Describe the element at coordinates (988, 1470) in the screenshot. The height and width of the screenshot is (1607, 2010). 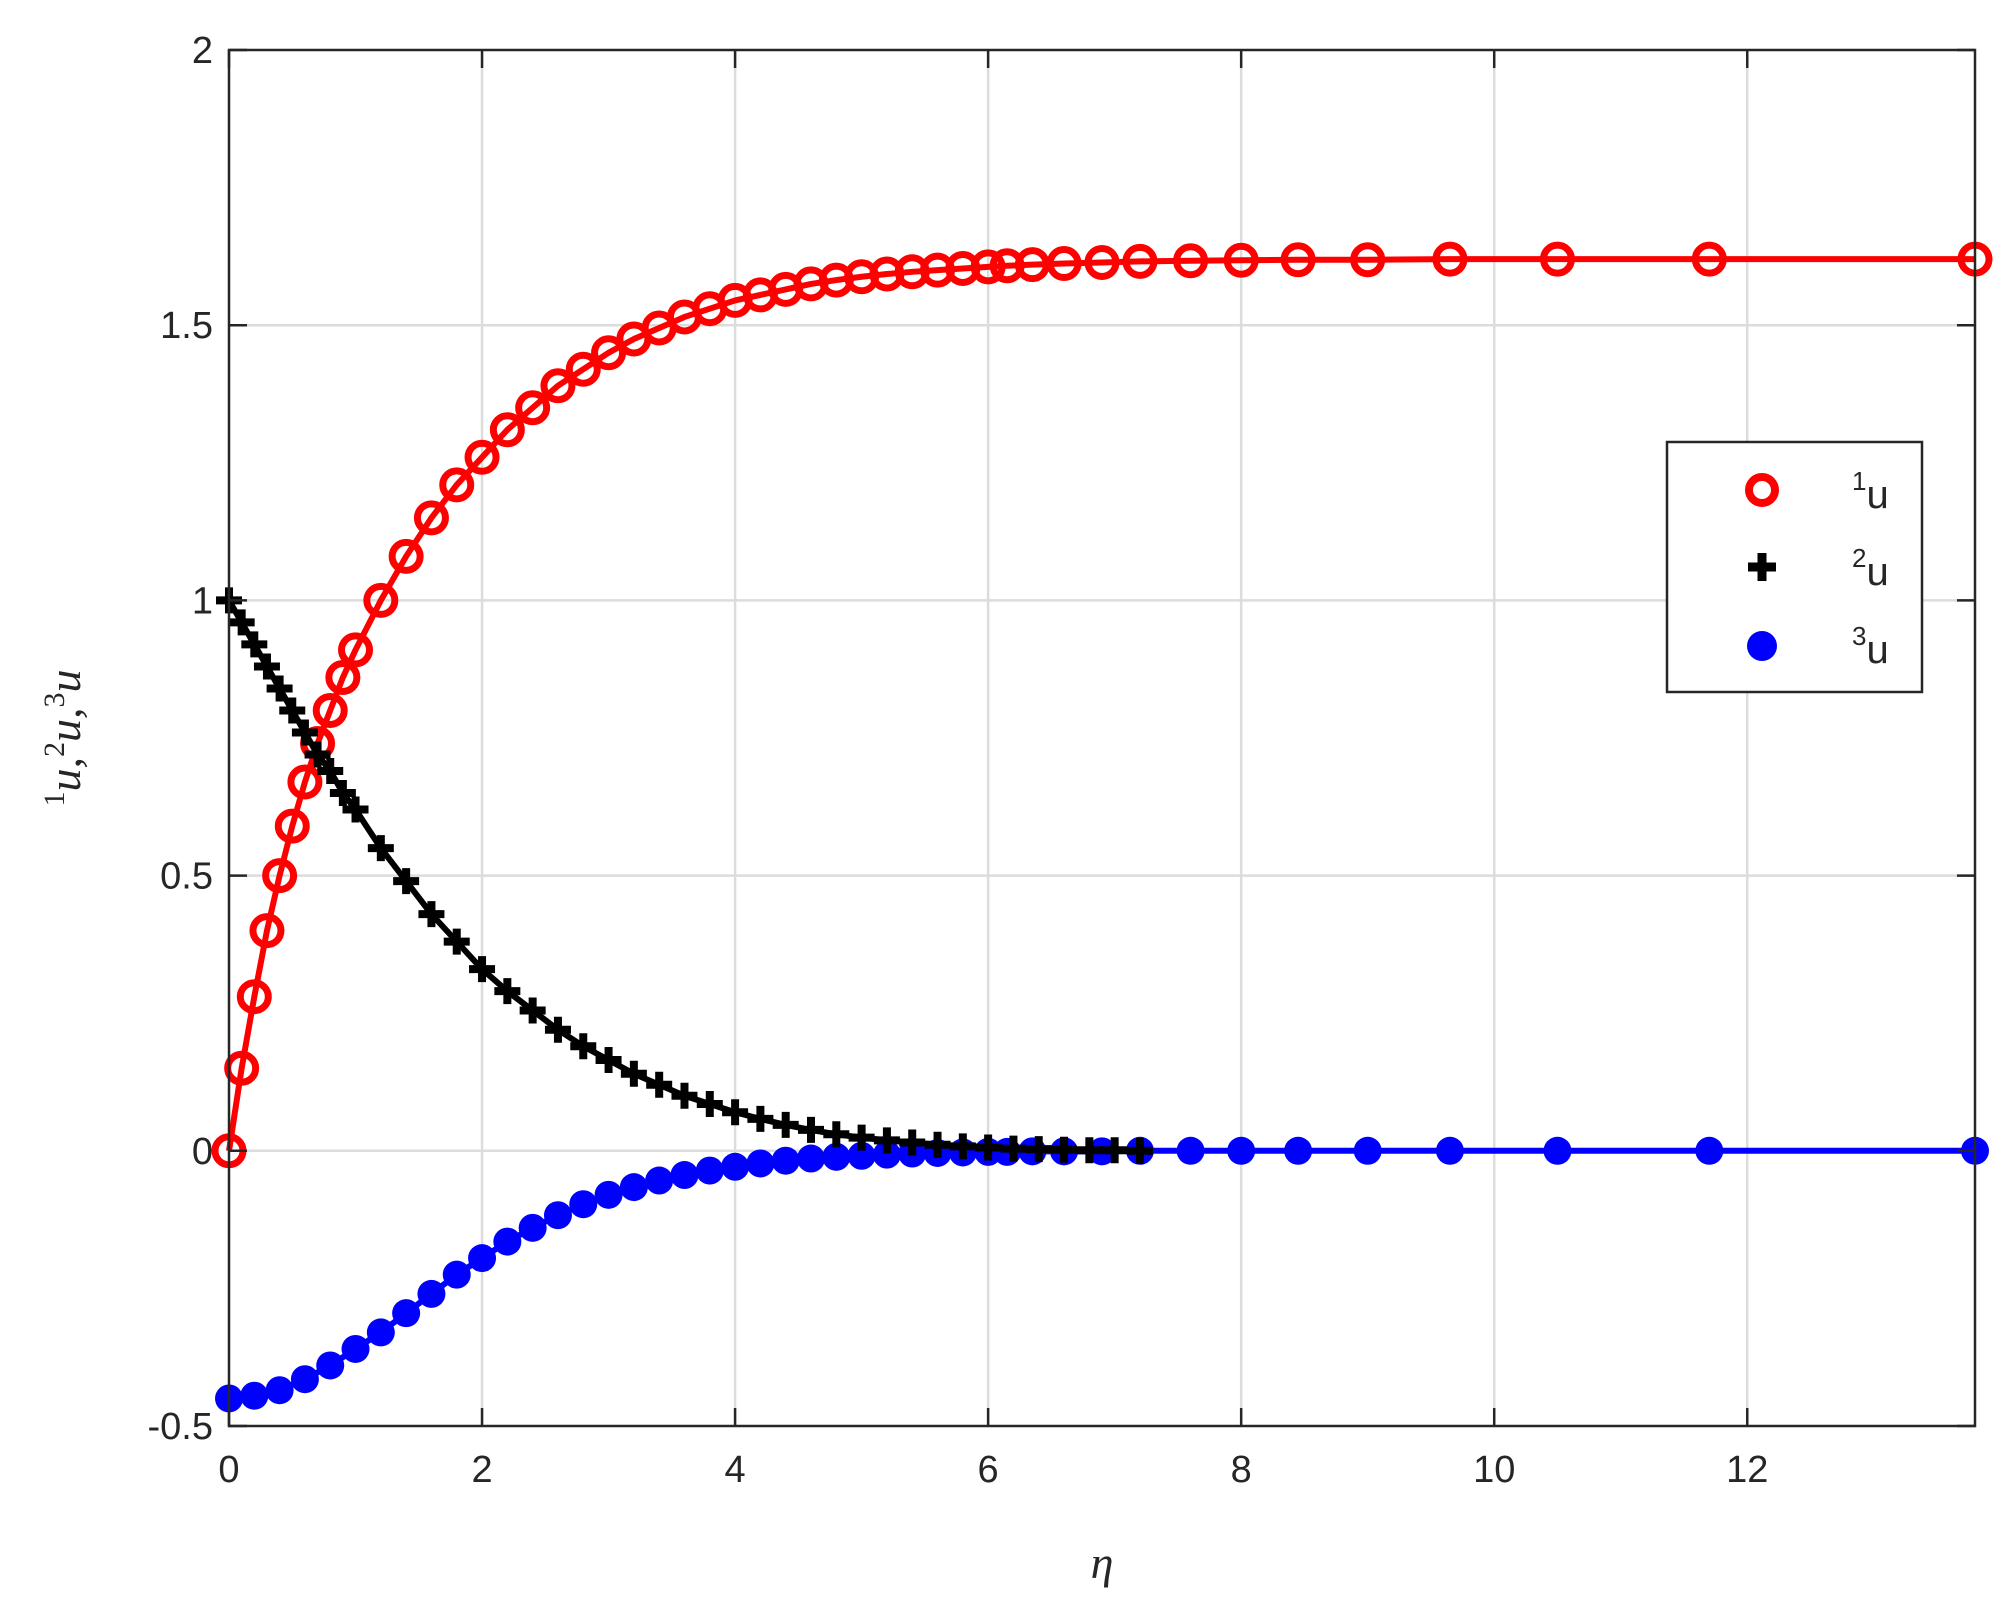
I see `x-tick-label: 6` at that location.